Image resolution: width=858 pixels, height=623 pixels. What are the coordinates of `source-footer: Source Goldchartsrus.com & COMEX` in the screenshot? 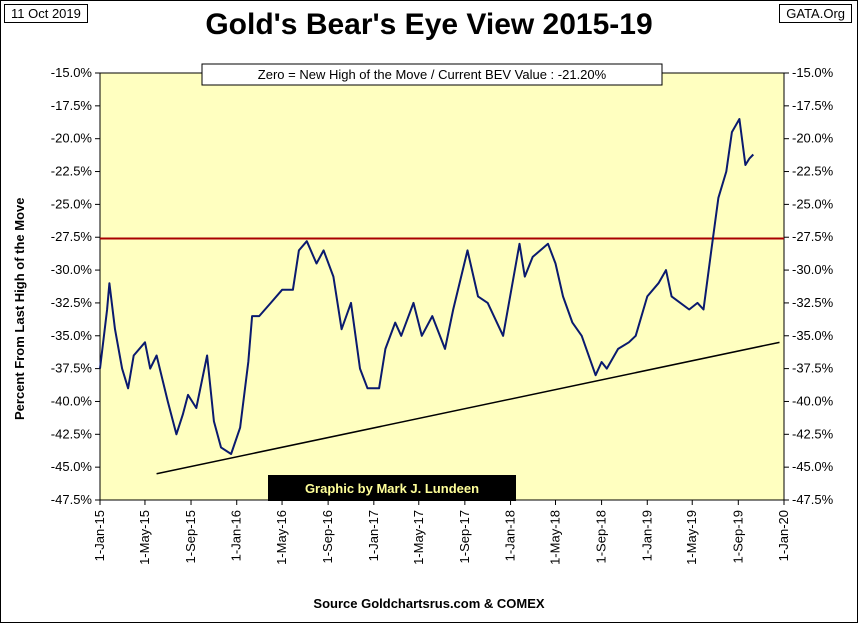 It's located at (429, 603).